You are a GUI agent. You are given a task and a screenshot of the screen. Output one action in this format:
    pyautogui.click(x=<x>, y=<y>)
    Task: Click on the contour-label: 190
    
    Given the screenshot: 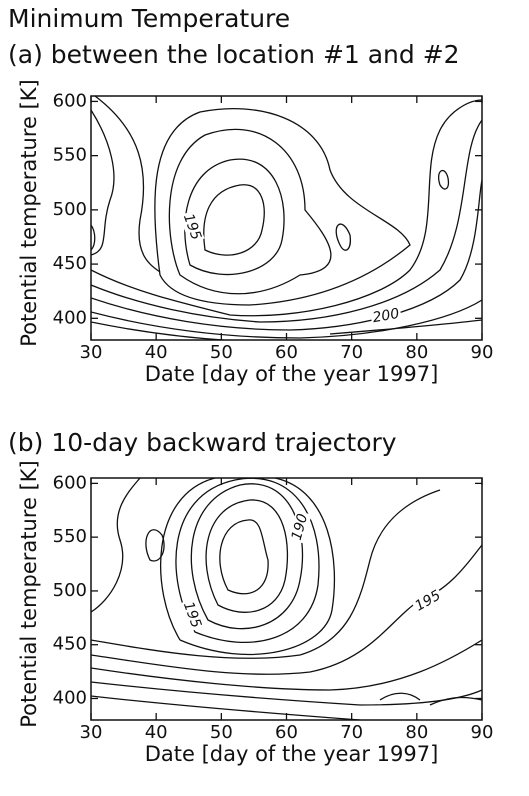 What is the action you would take?
    pyautogui.click(x=300, y=527)
    